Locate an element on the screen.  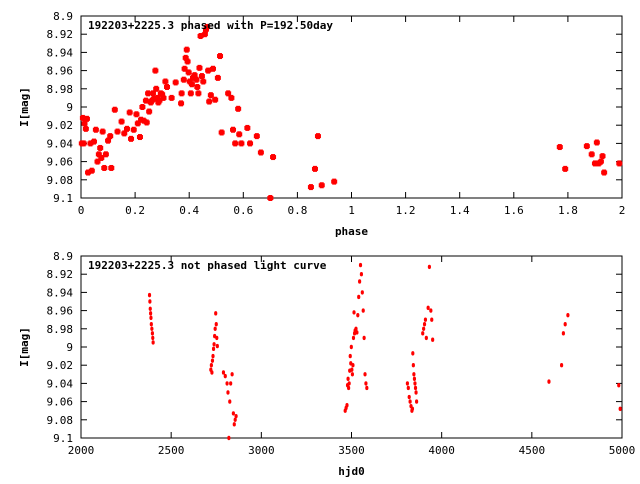
x-tick-label: 3500 is located at coordinates (351, 450).